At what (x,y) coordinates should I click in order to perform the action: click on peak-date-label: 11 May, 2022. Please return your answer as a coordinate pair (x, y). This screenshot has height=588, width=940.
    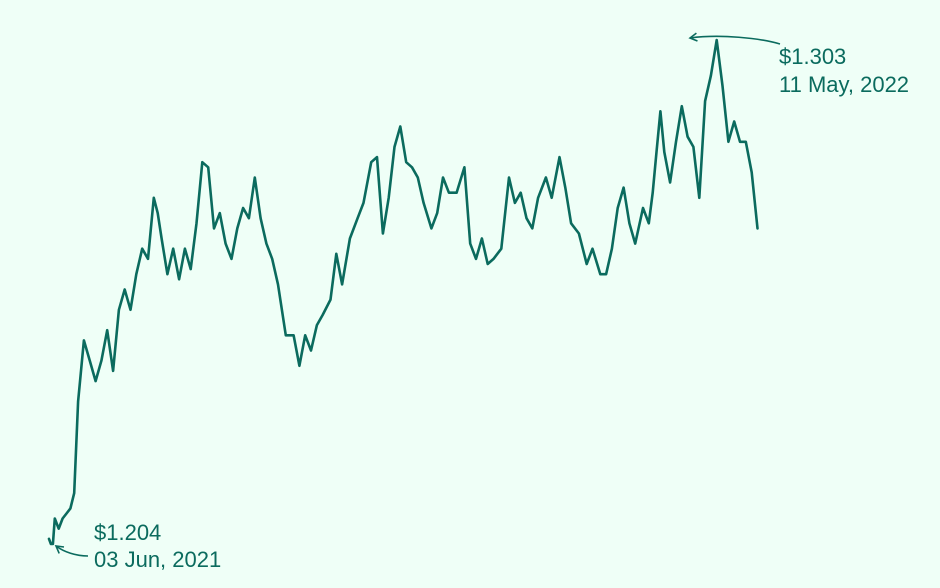
    Looking at the image, I should click on (844, 84).